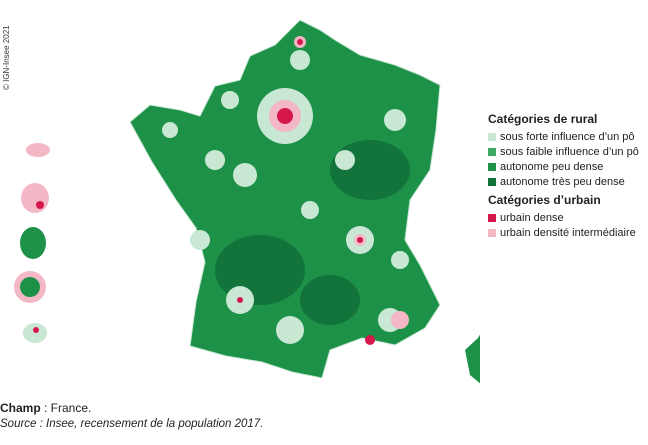 Image resolution: width=648 pixels, height=445 pixels. I want to click on legend-title: Catégories d’urbain, so click(544, 200).